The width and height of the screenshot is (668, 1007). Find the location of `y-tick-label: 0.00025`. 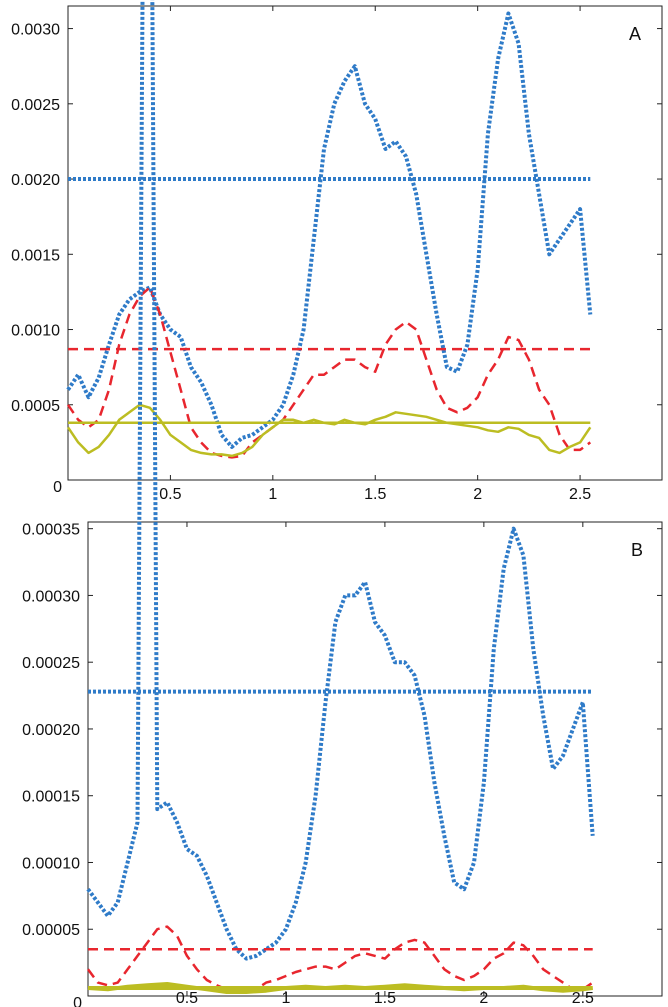

y-tick-label: 0.00025 is located at coordinates (51, 663).